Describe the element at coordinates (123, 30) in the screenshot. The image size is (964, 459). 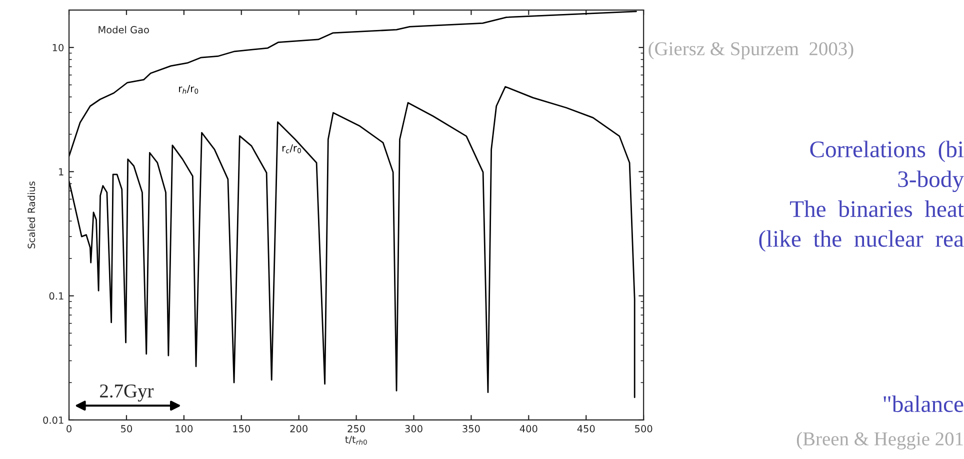
I see `annotation: Model Gao` at that location.